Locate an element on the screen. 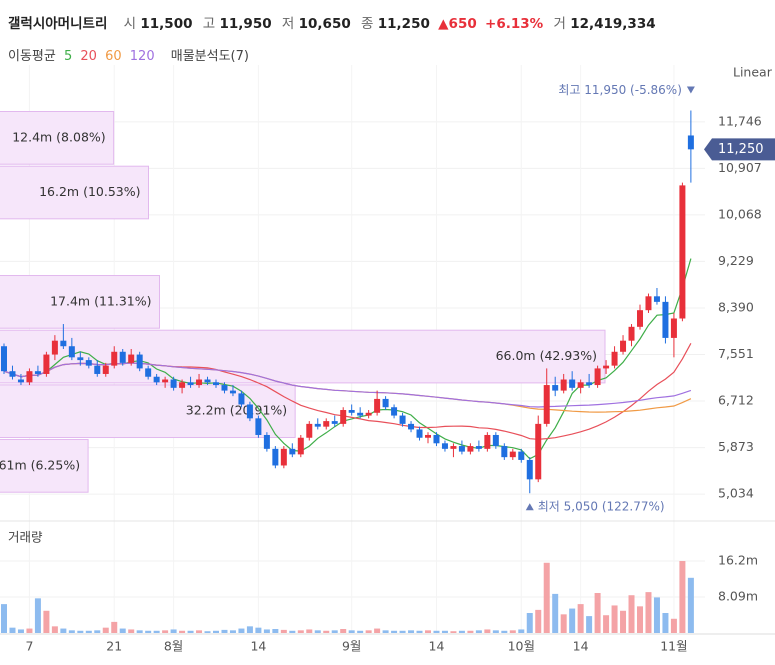  annotation-marker is located at coordinates (690, 90).